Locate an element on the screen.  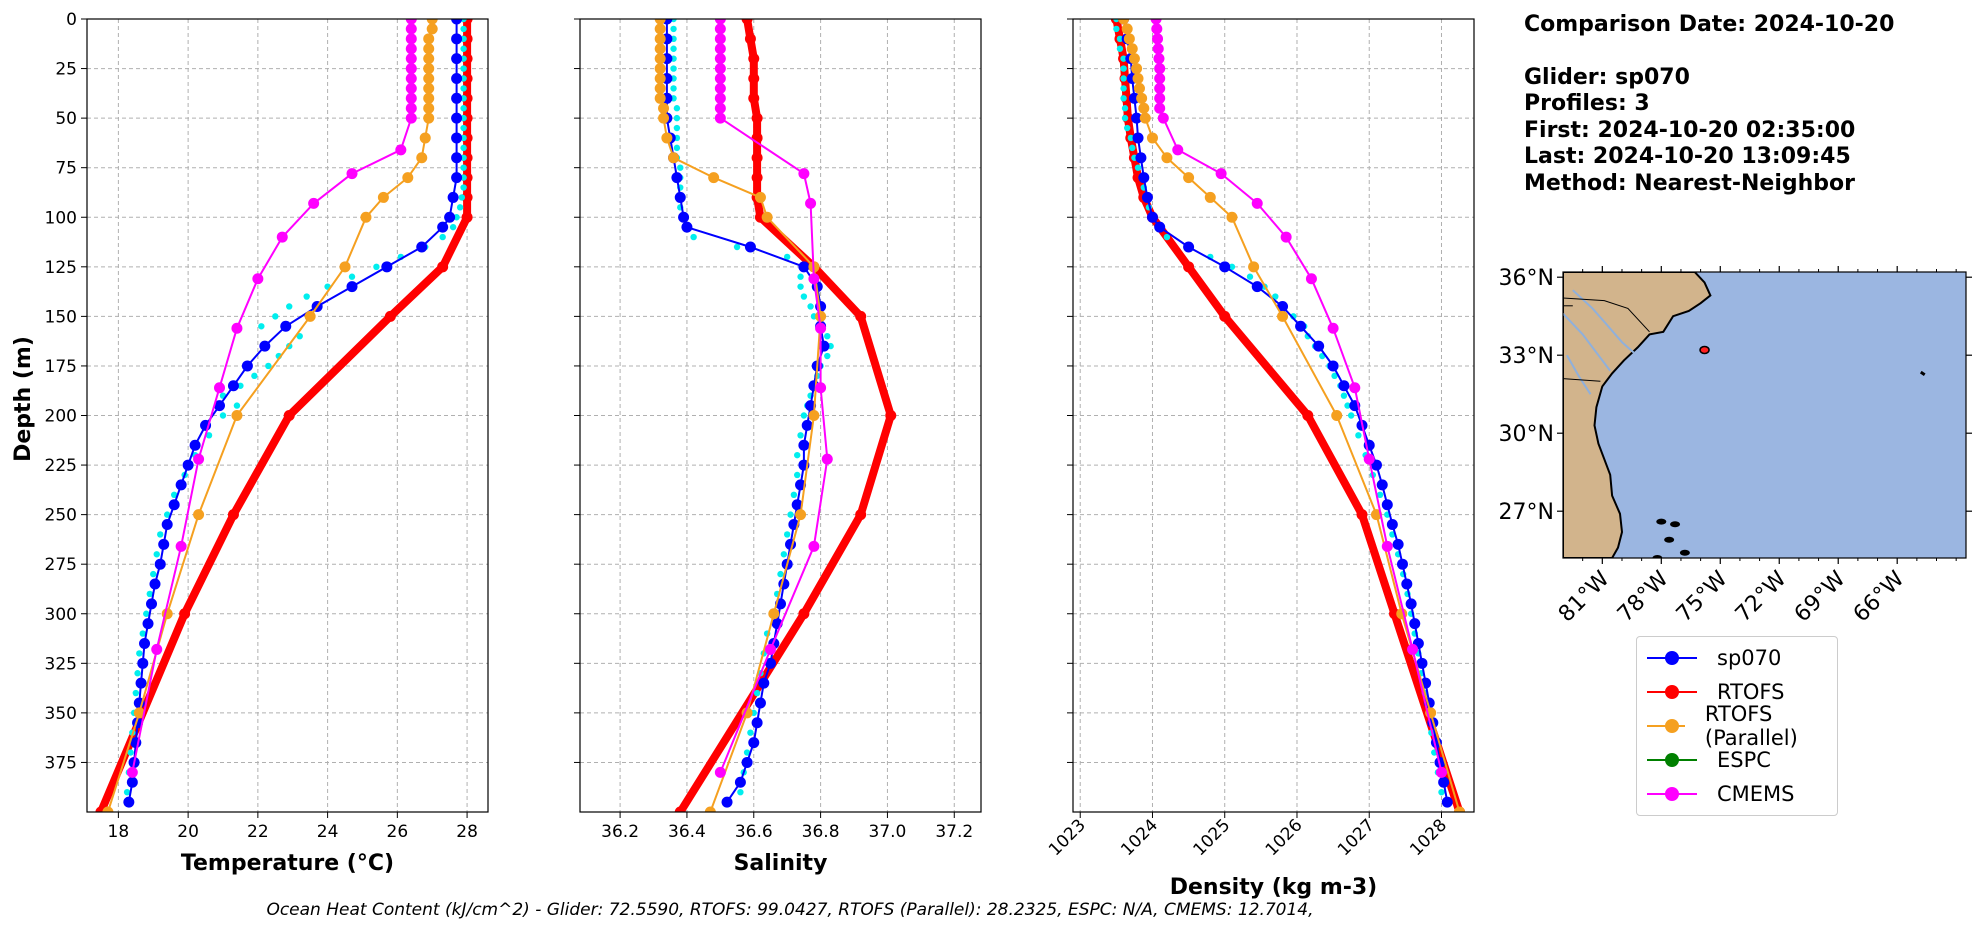
lon-tick-label: 66°W is located at coordinates (1879, 596).